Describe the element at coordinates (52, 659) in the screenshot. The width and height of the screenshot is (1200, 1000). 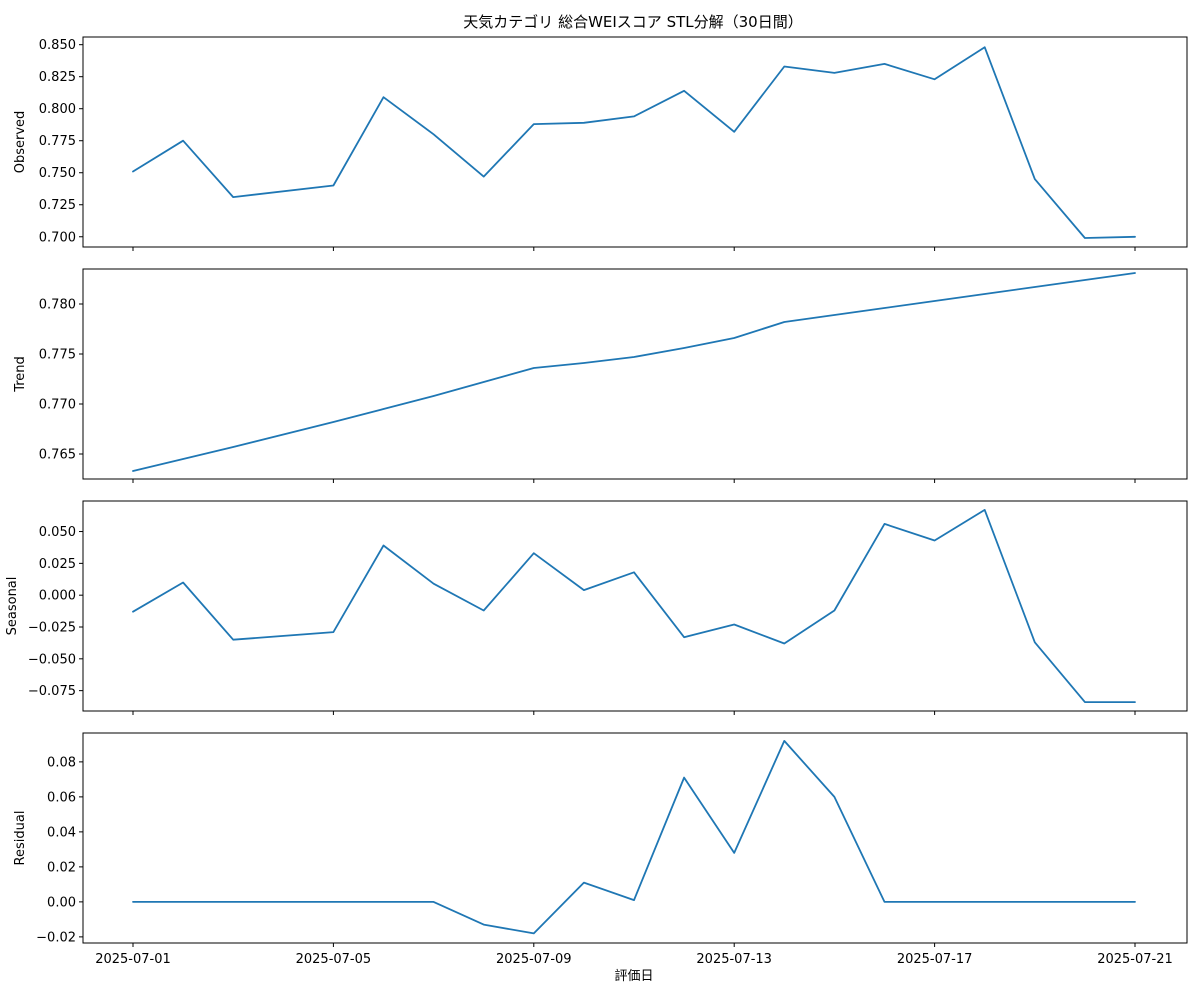
I see `seasonal-ytick-label: −0.050` at that location.